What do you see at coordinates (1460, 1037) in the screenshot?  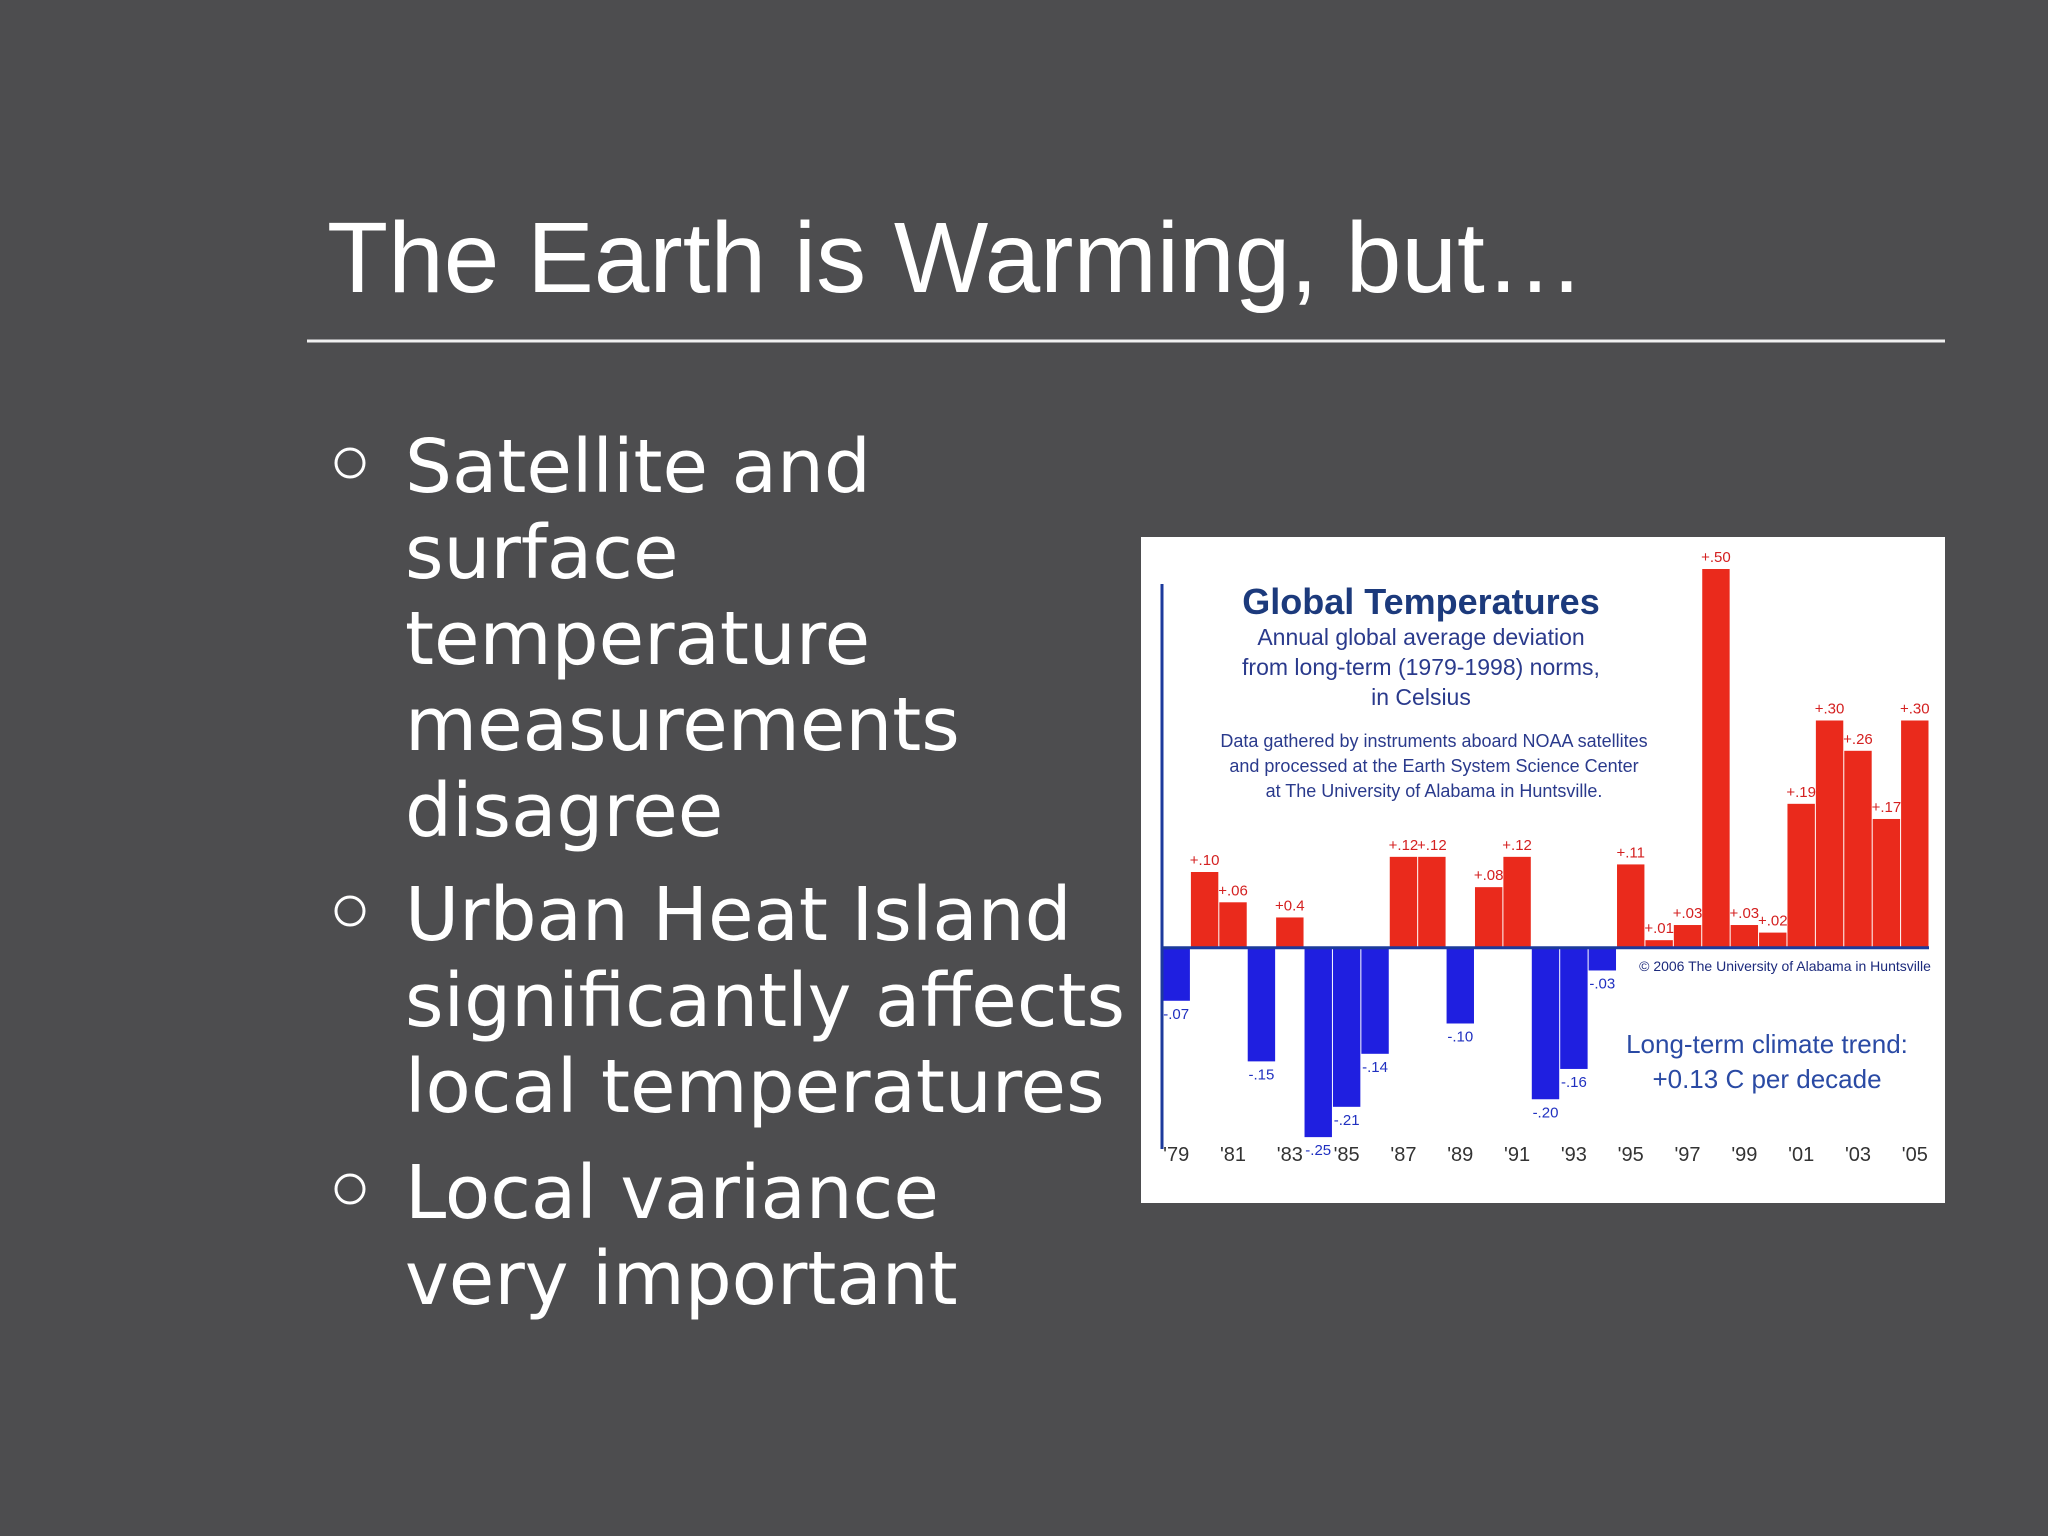 I see `value-label: -.10` at bounding box center [1460, 1037].